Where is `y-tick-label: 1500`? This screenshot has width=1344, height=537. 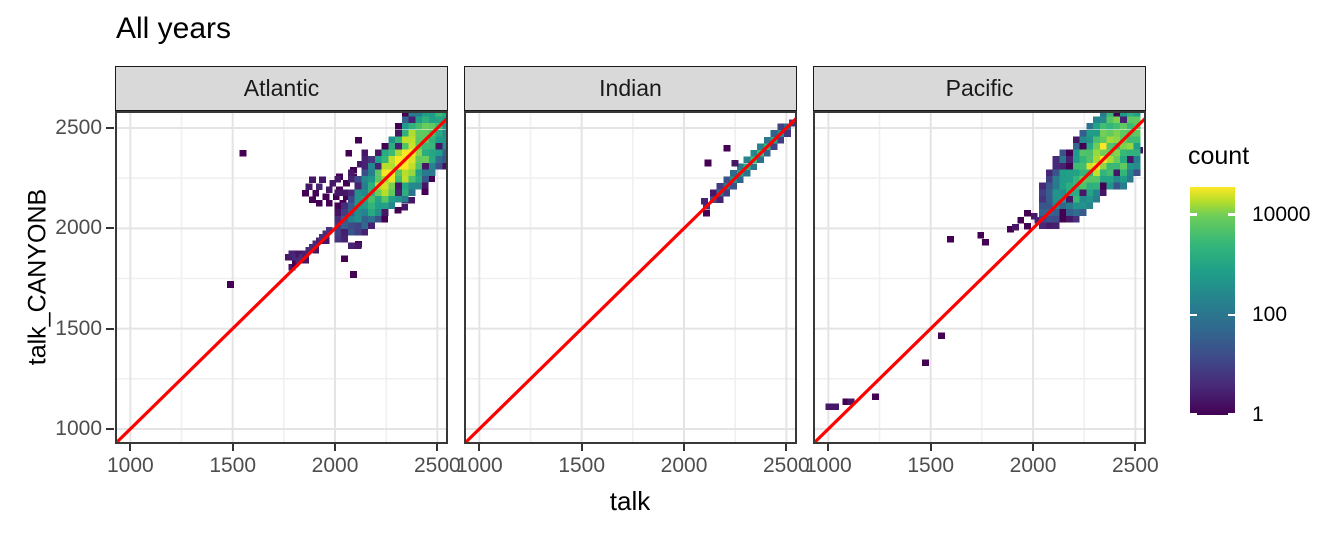 y-tick-label: 1500 is located at coordinates (78, 328).